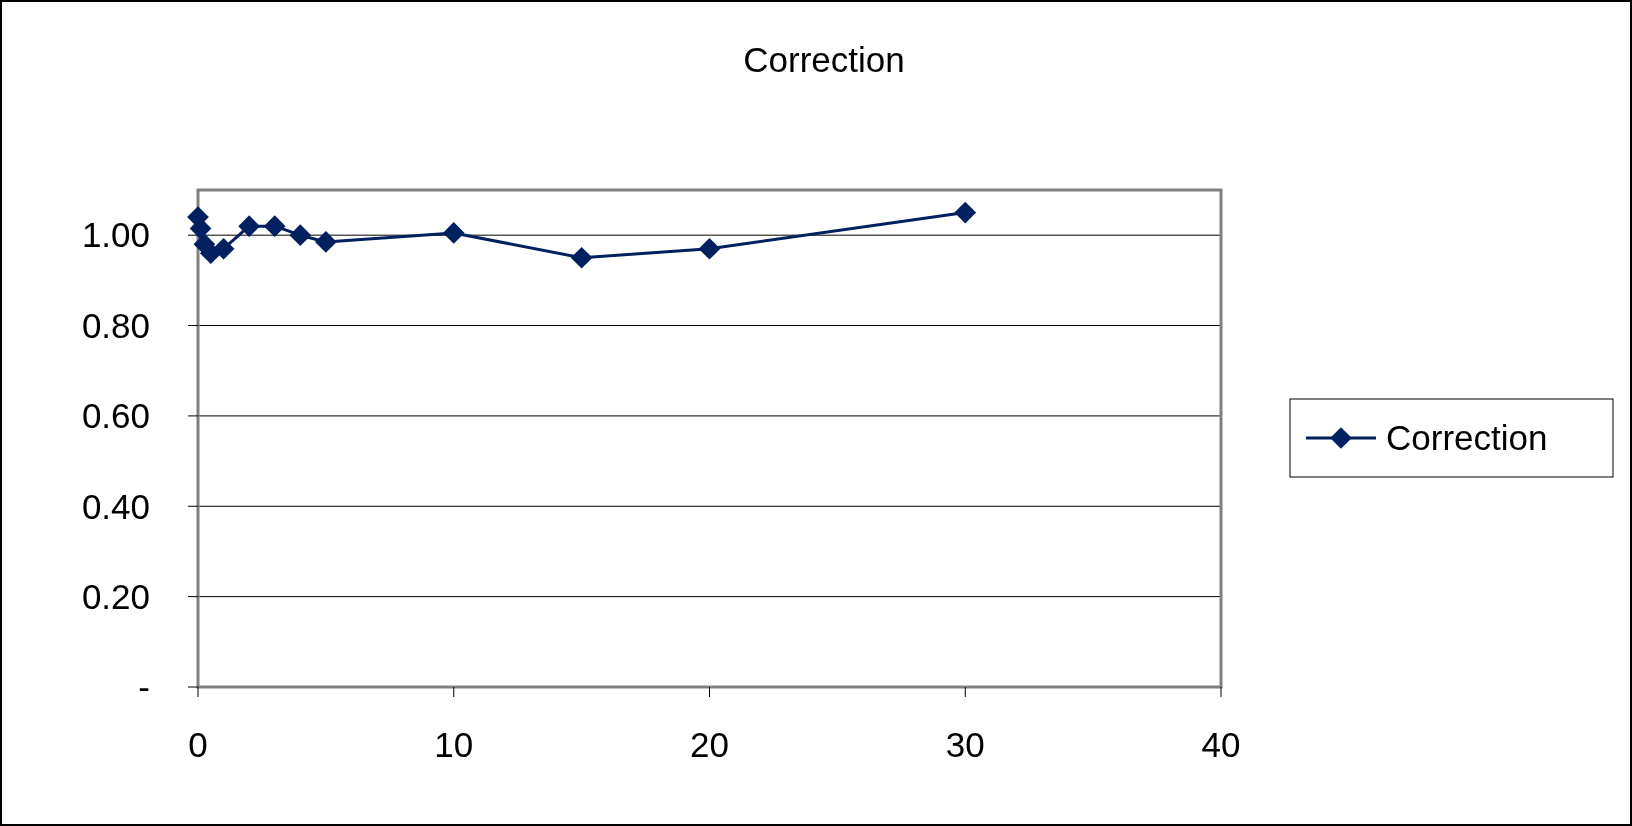 The width and height of the screenshot is (1632, 826). I want to click on y-tick-label: 0.20, so click(115, 596).